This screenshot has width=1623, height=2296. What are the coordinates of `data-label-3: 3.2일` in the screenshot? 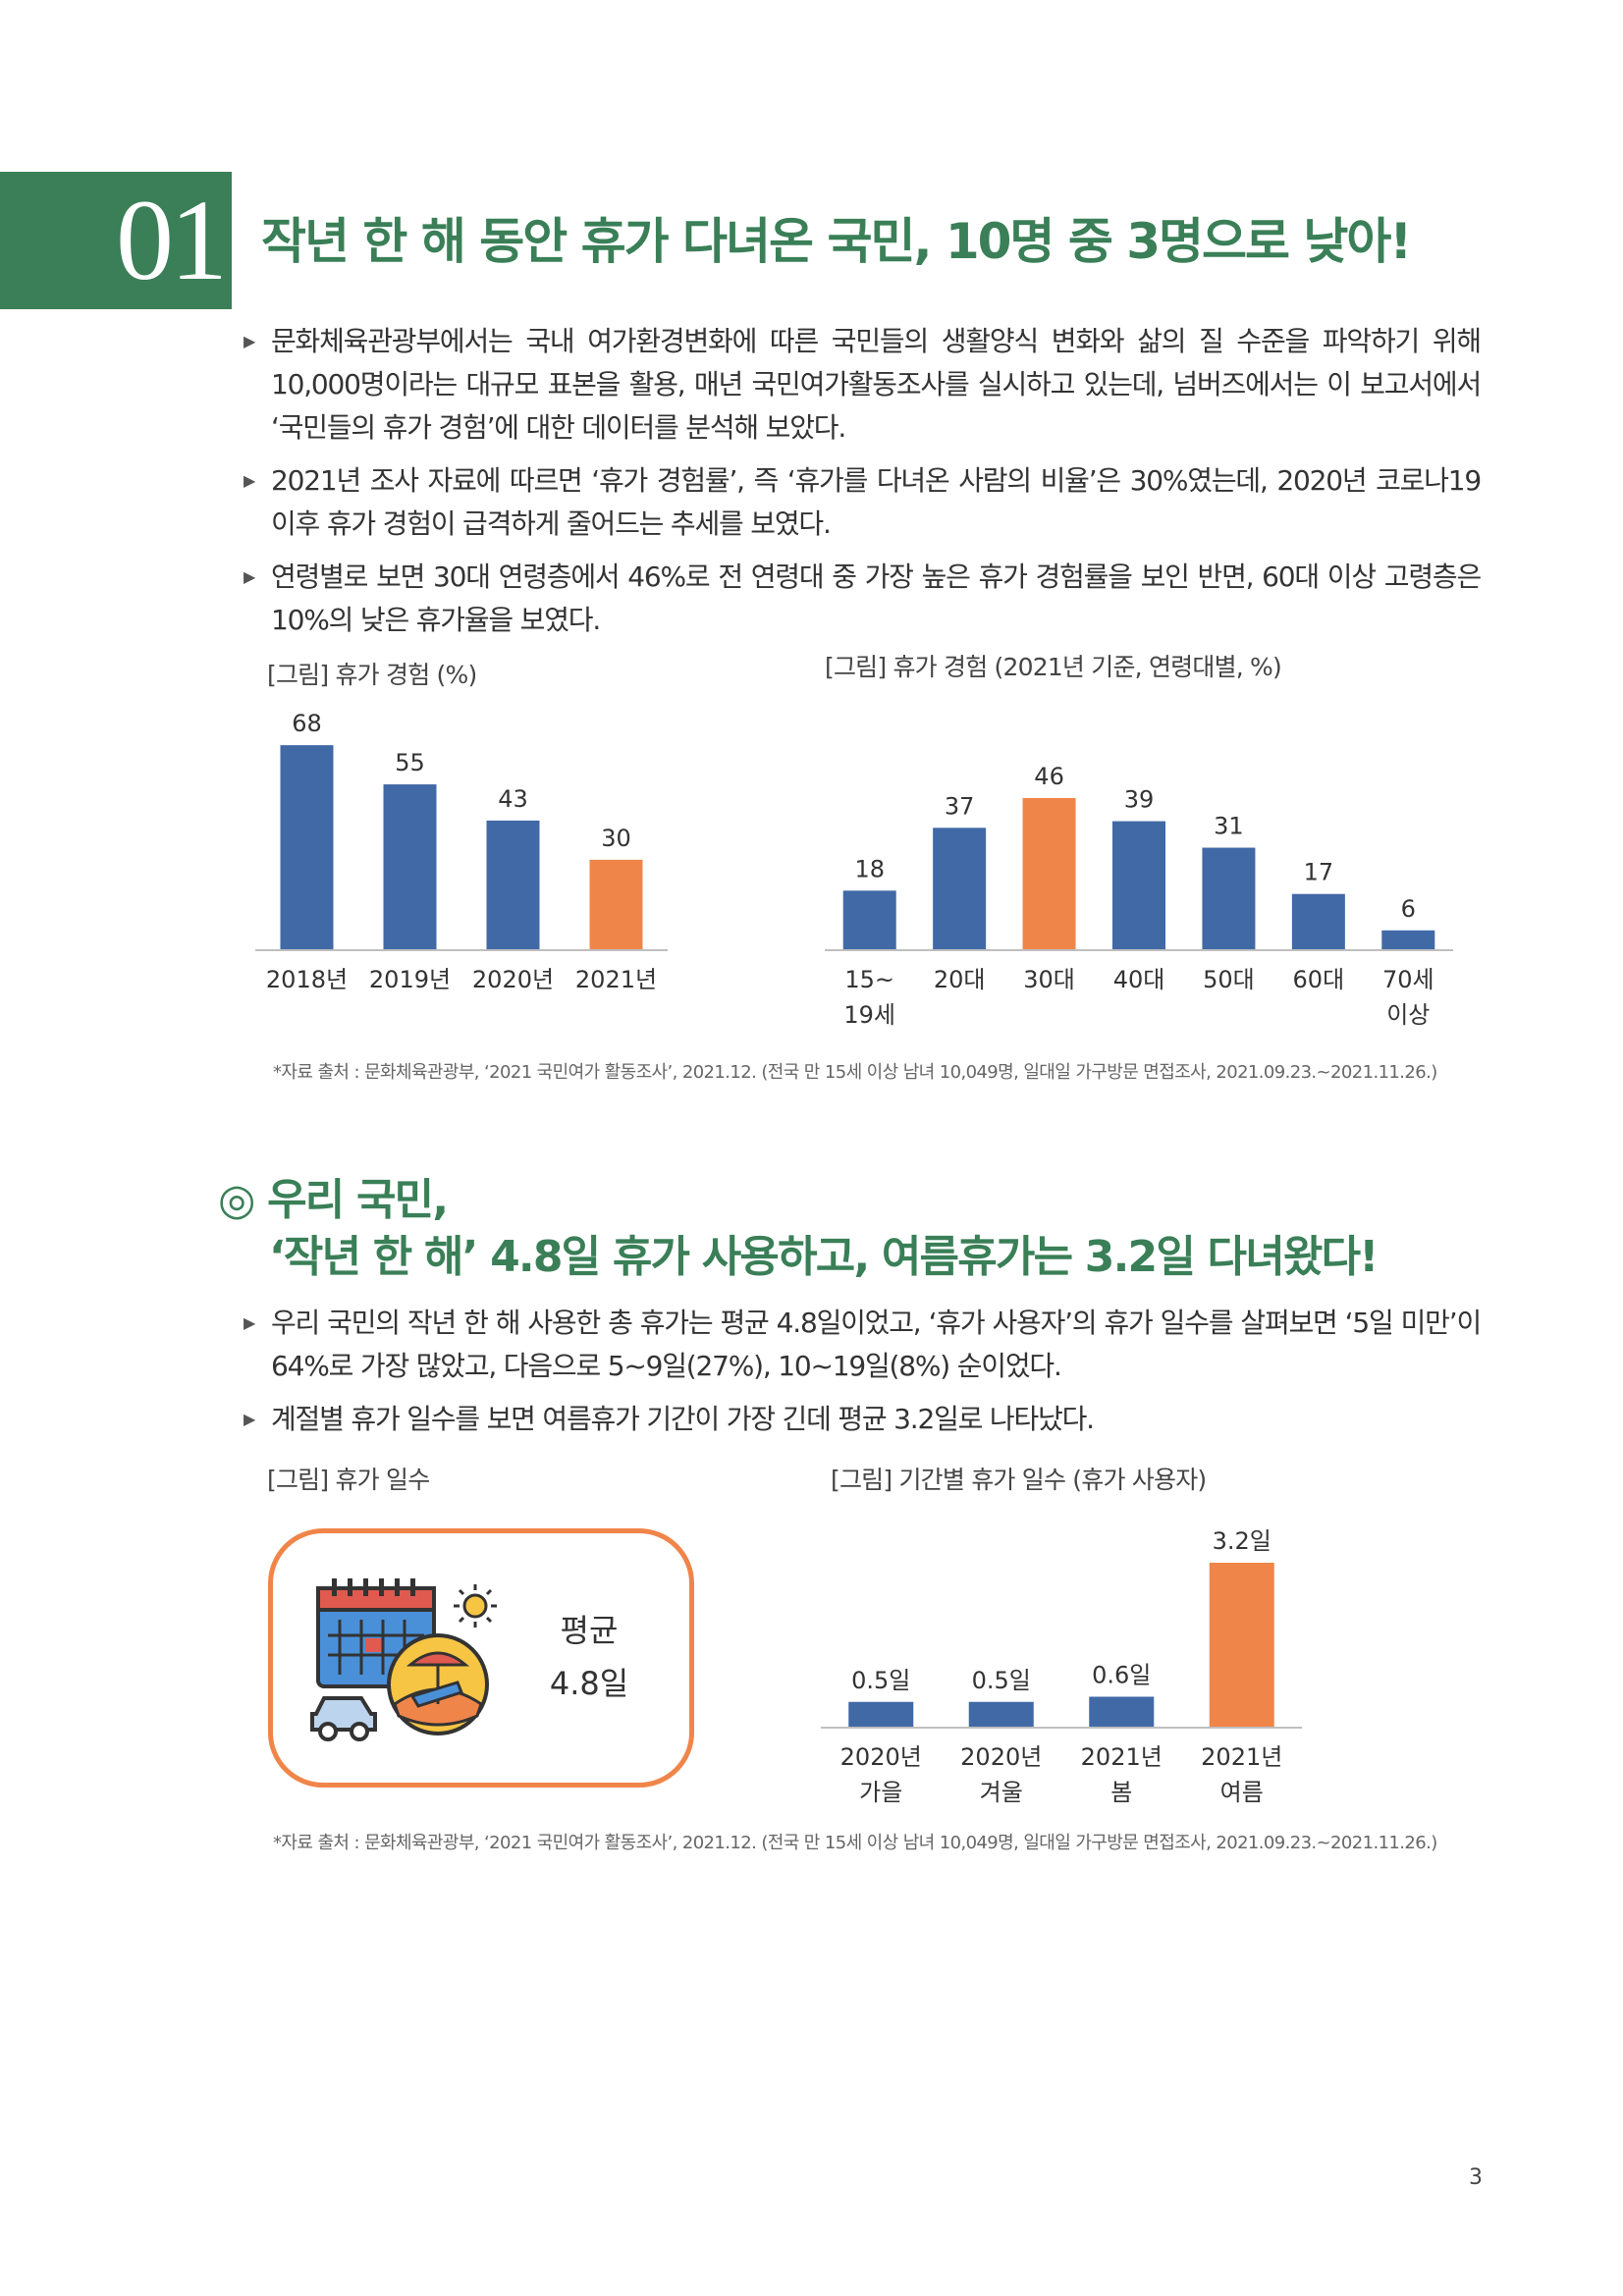 It's located at (1242, 1541).